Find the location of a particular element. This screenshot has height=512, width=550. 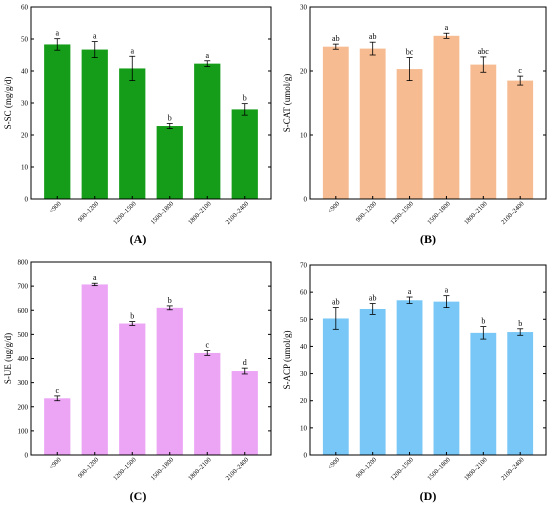

y-tick-label: 600 is located at coordinates (23, 311).